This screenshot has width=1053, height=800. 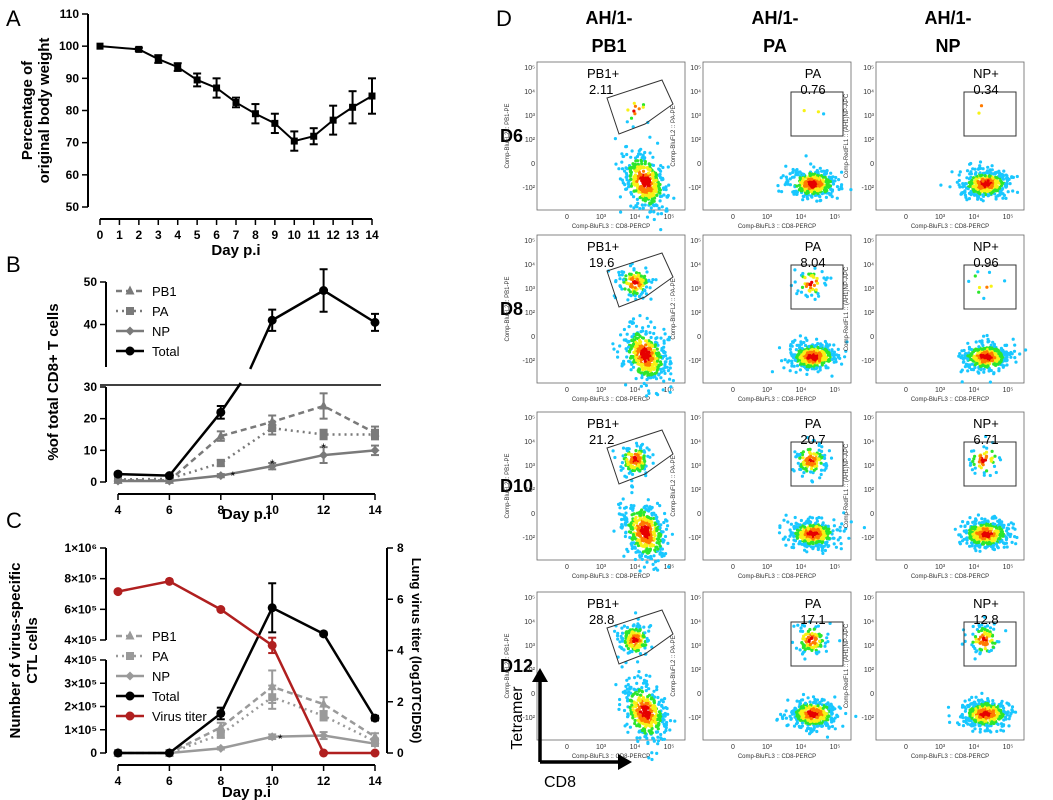 I want to click on flow-x-tick-label: 10⁴, so click(x=801, y=390).